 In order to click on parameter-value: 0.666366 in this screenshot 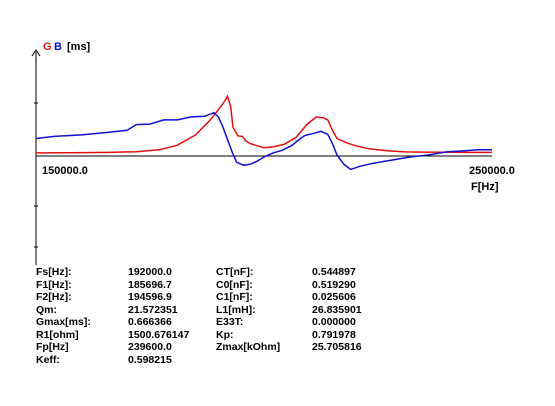, I will do `click(150, 322)`.